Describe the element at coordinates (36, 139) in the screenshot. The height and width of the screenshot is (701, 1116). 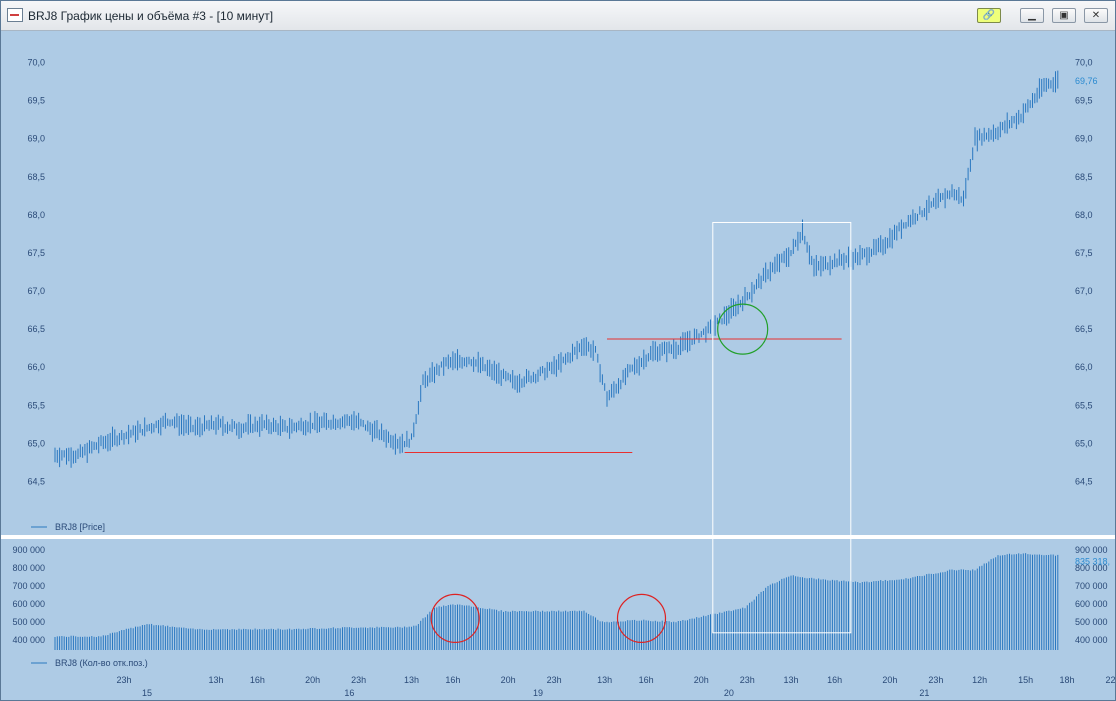
I see `price-tick-left: 69,0` at that location.